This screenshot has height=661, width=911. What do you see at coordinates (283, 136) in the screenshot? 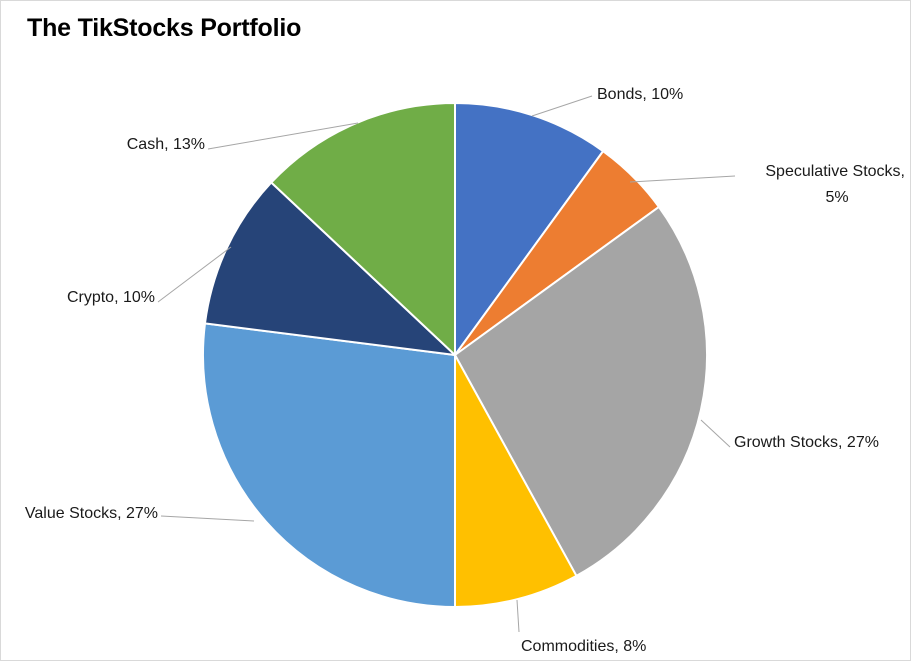
I see `leader-line-cash` at bounding box center [283, 136].